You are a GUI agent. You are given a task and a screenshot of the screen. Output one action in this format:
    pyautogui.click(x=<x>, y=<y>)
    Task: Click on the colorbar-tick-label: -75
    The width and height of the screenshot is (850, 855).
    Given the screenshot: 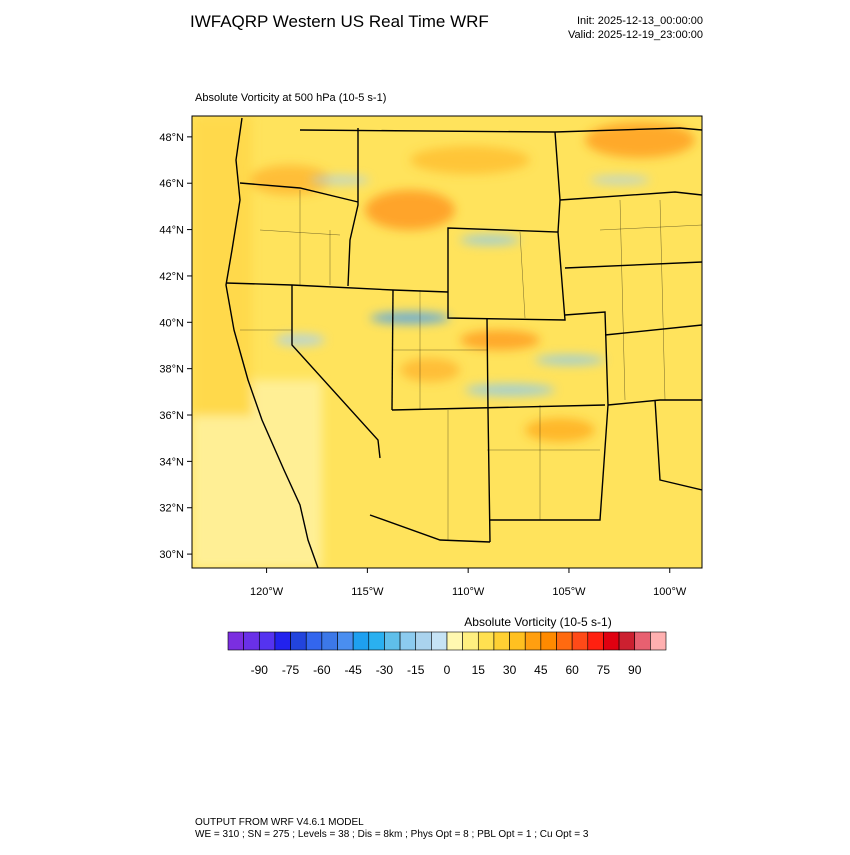 What is the action you would take?
    pyautogui.click(x=291, y=670)
    